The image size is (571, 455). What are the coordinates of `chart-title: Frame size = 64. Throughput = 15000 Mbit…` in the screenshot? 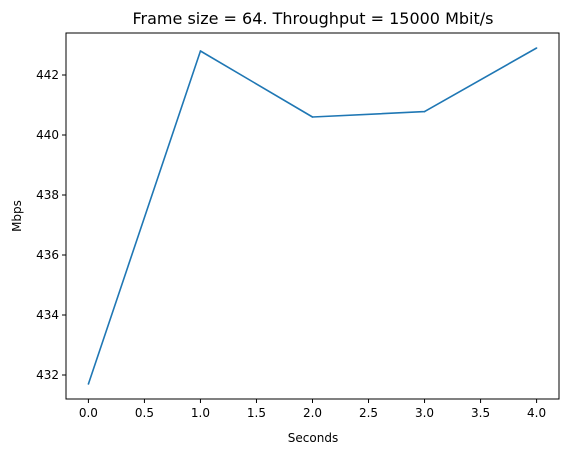 It's located at (313, 18).